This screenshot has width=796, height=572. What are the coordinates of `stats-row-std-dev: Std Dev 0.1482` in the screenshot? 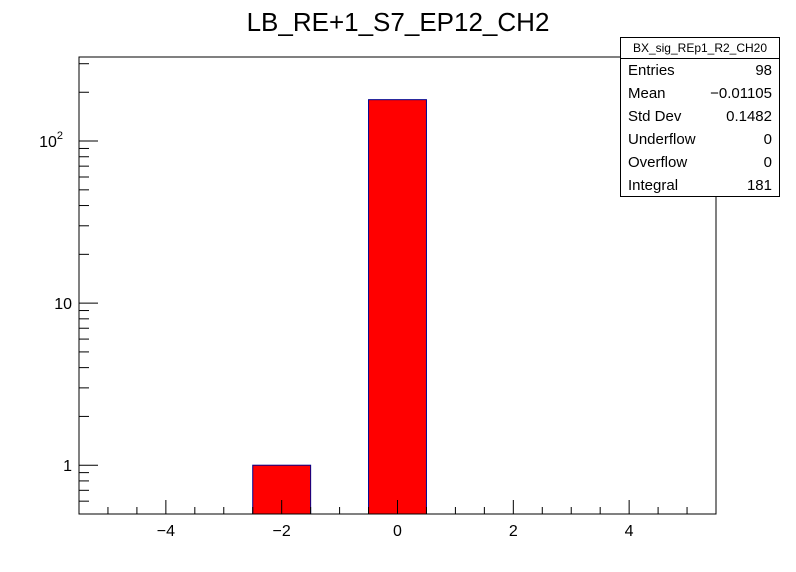 It's located at (700, 116).